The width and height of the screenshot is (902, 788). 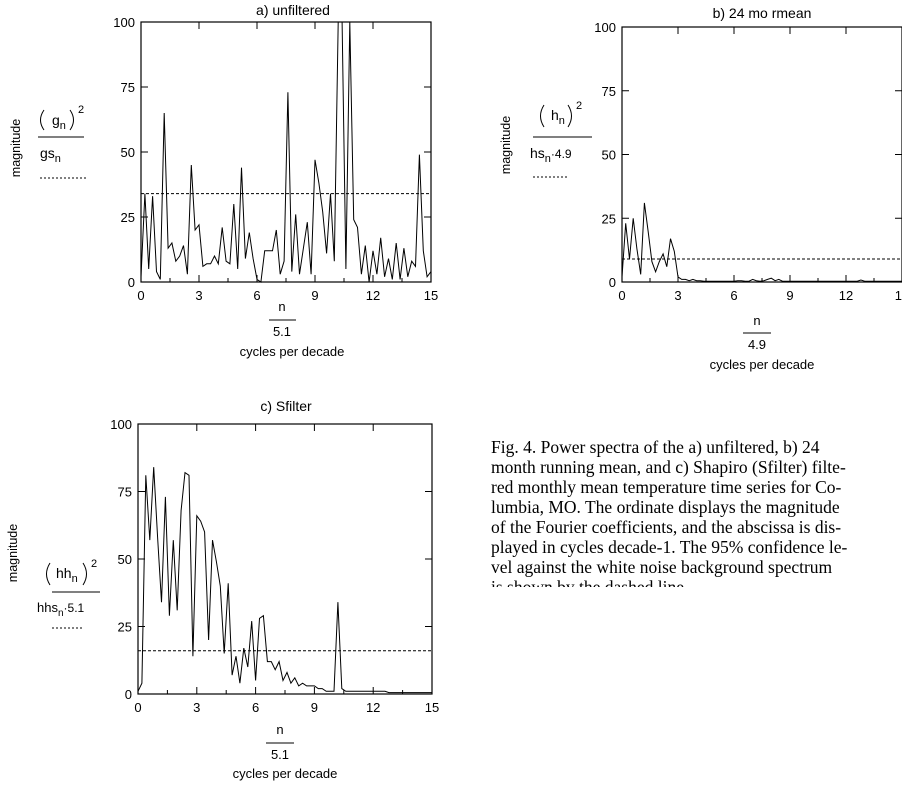 I want to click on panel-c-x-tick-label: 9, so click(x=314, y=707).